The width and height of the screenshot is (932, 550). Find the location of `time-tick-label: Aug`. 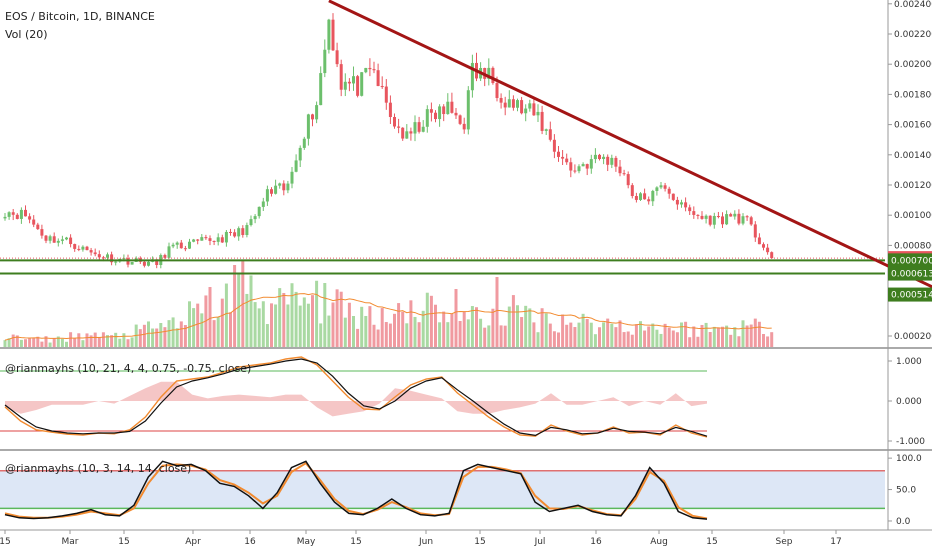

time-tick-label: Aug is located at coordinates (659, 542).